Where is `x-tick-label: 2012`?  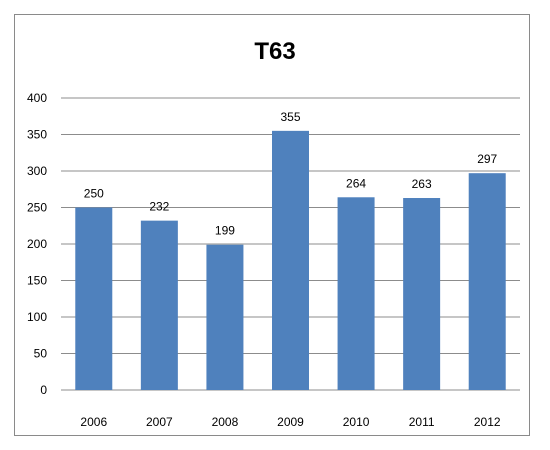 x-tick-label: 2012 is located at coordinates (487, 422).